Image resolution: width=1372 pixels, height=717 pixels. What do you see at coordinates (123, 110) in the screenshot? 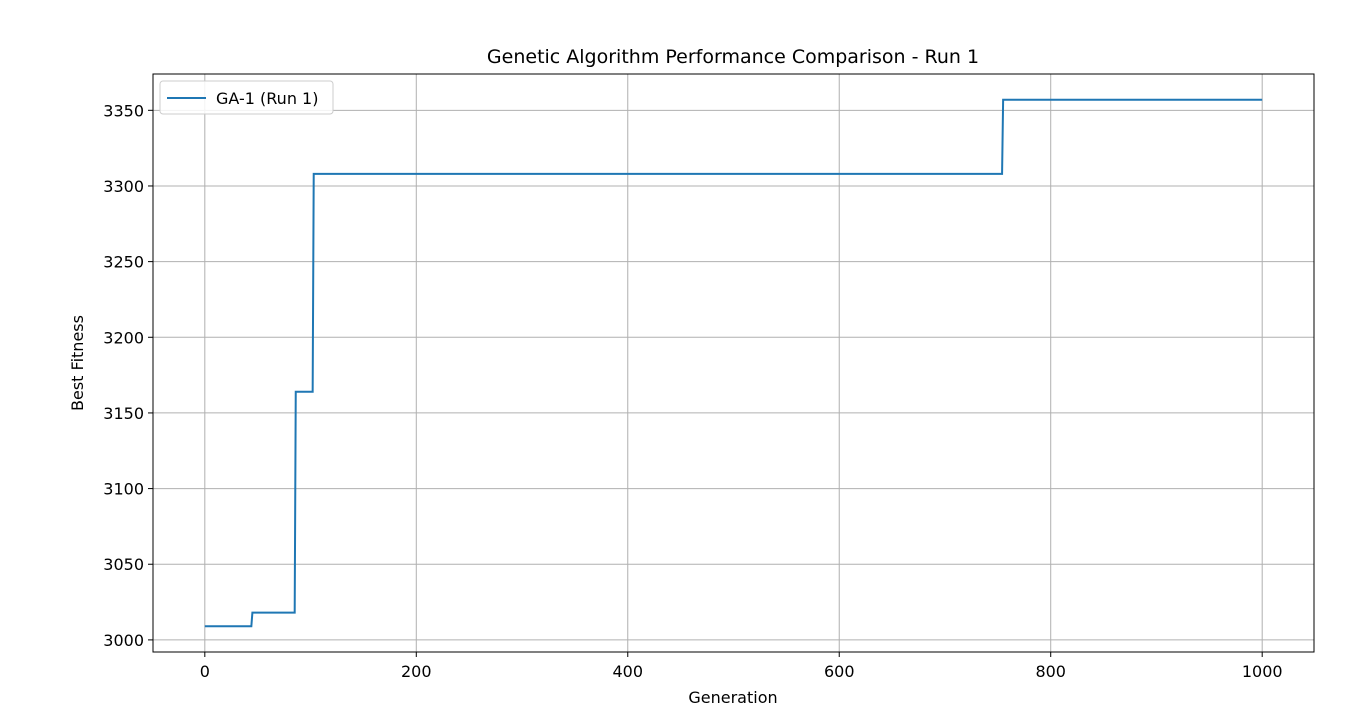
I see `y-tick-label: 3350` at bounding box center [123, 110].